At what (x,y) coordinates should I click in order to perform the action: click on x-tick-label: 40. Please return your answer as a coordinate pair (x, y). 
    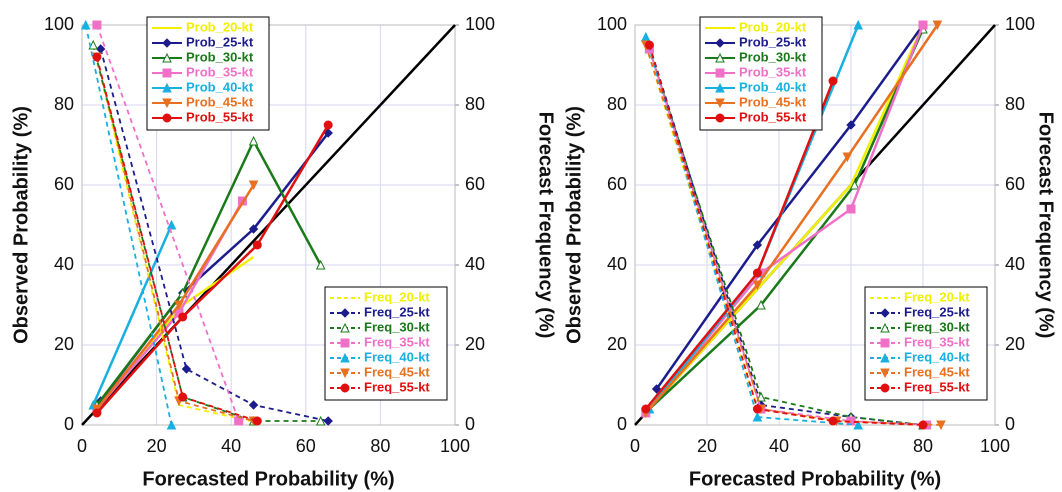
    Looking at the image, I should click on (779, 446).